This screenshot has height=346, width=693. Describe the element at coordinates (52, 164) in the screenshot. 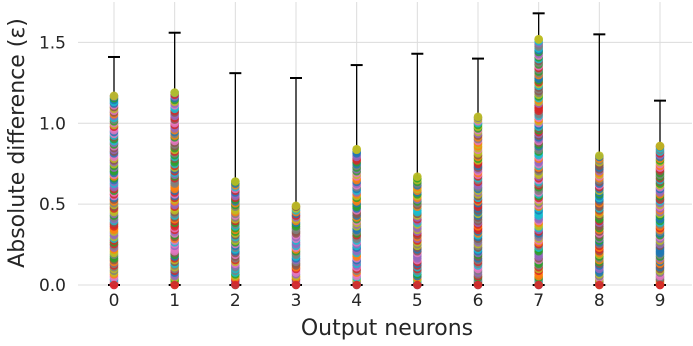

I see `y-tick-labels: 0.0 0.5 1.0 1.5` at that location.